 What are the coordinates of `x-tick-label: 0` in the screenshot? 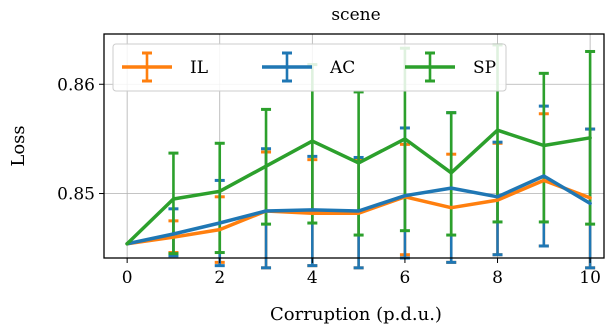 It's located at (127, 278).